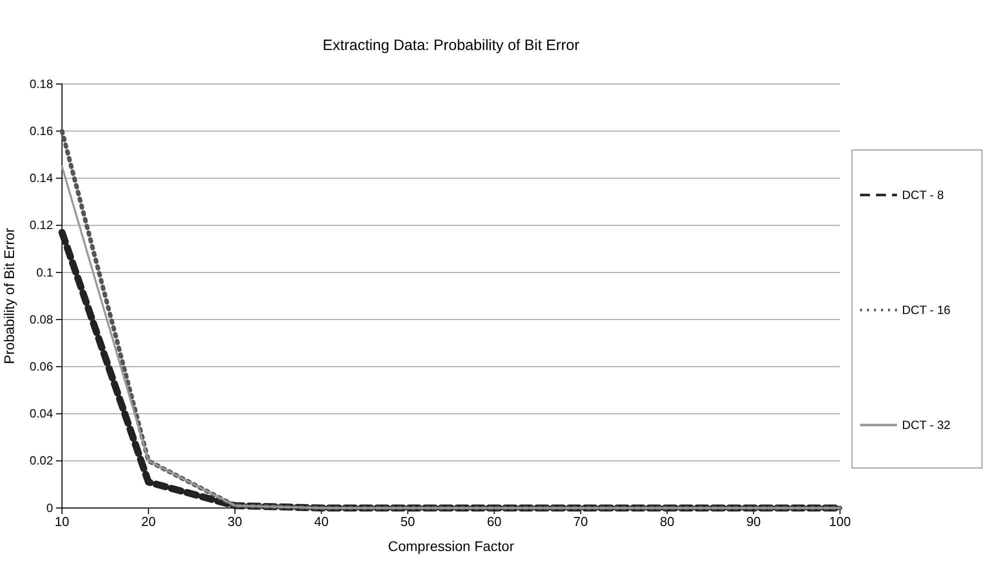 Image resolution: width=990 pixels, height=563 pixels. Describe the element at coordinates (42, 319) in the screenshot. I see `y-tick-label: 0.08` at that location.